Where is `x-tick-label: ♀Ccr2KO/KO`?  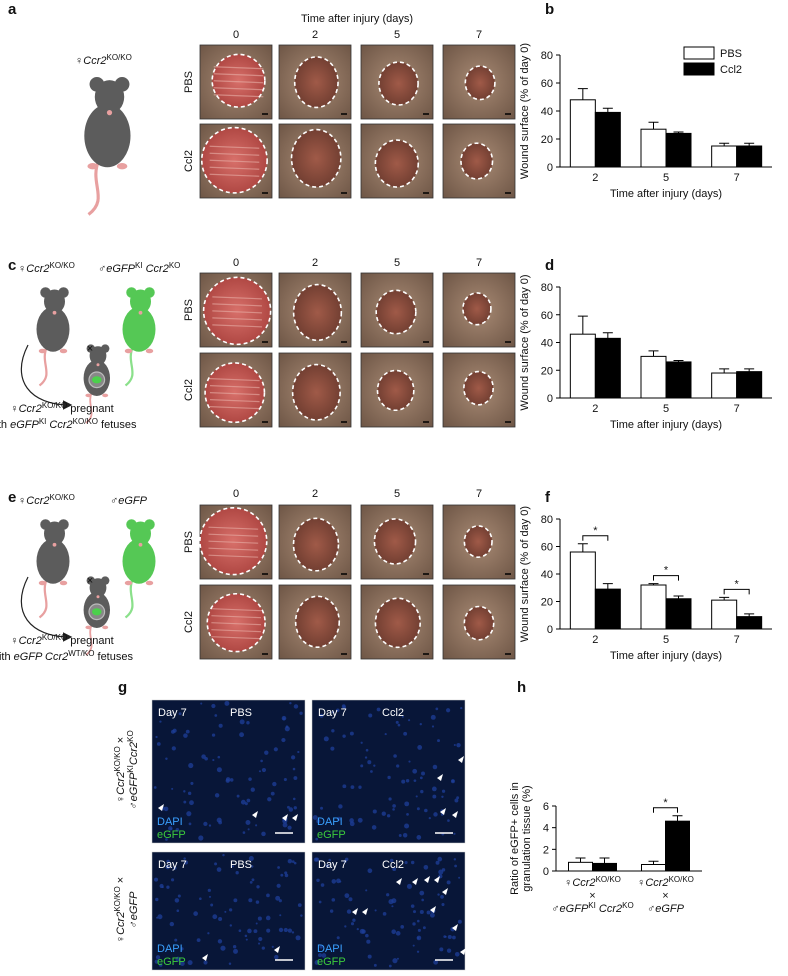
x-tick-label: ♀Ccr2KO/KO is located at coordinates (592, 882).